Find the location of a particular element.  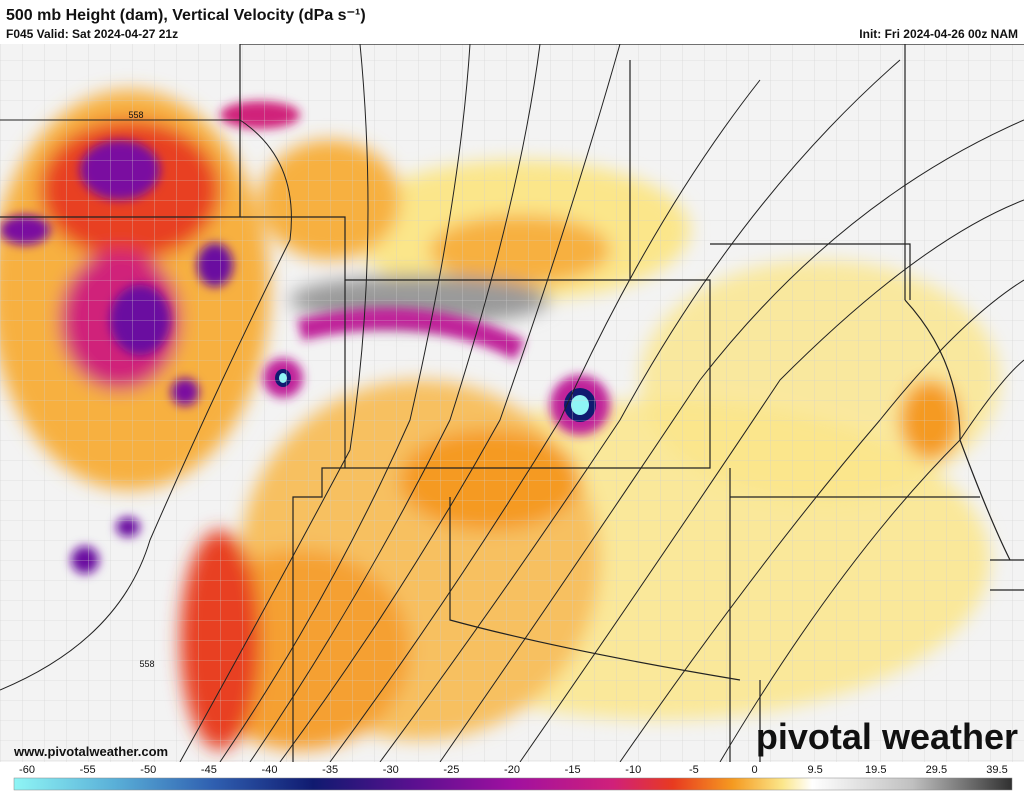

colorbar-tick-label: -5 is located at coordinates (694, 770).